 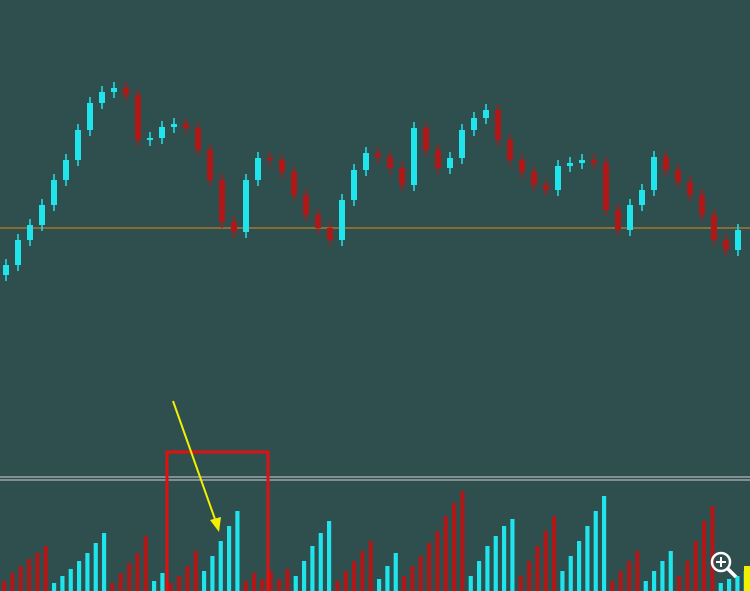 I want to click on arrow-head, so click(x=215, y=524).